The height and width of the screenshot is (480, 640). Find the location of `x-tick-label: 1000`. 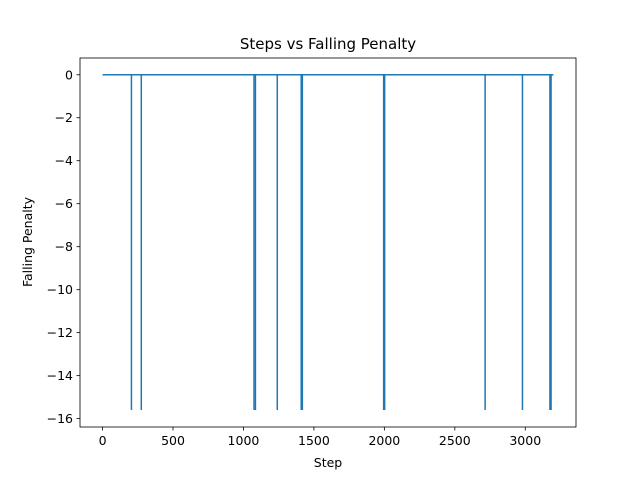

x-tick-label: 1000 is located at coordinates (244, 440).